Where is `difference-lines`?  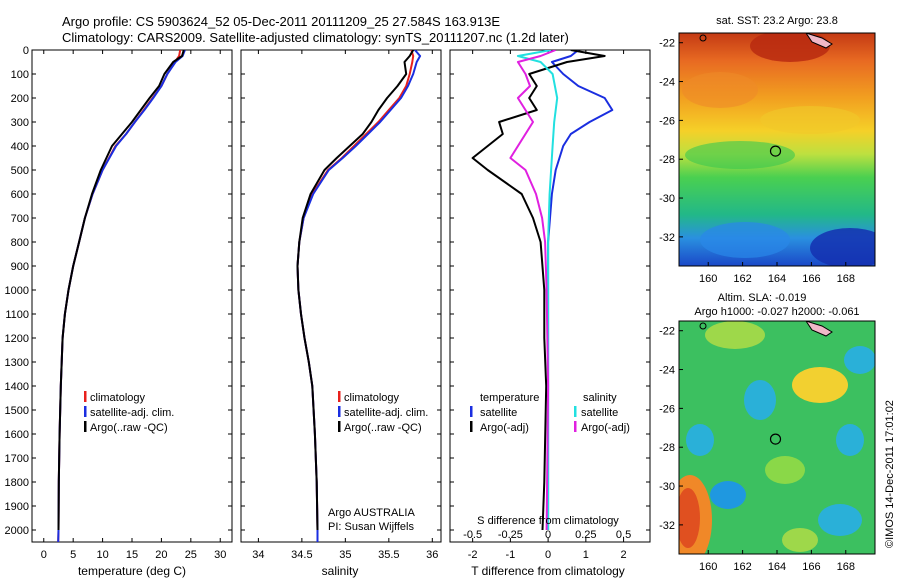 difference-lines is located at coordinates (542, 290).